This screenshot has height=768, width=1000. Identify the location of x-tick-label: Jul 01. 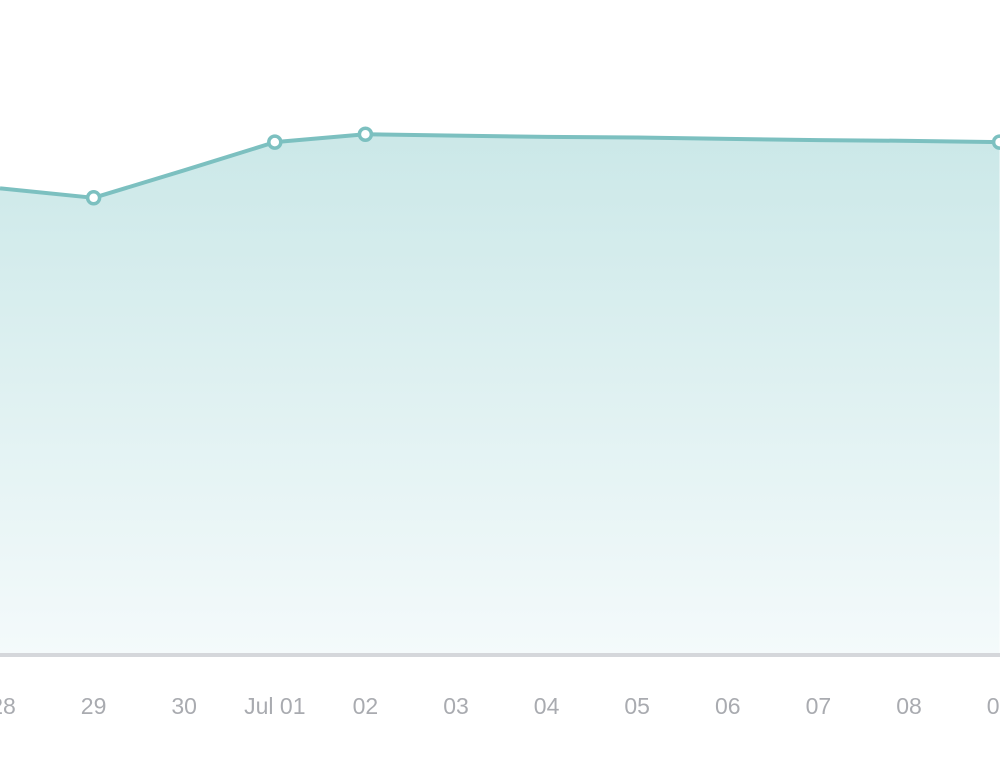
(274, 706).